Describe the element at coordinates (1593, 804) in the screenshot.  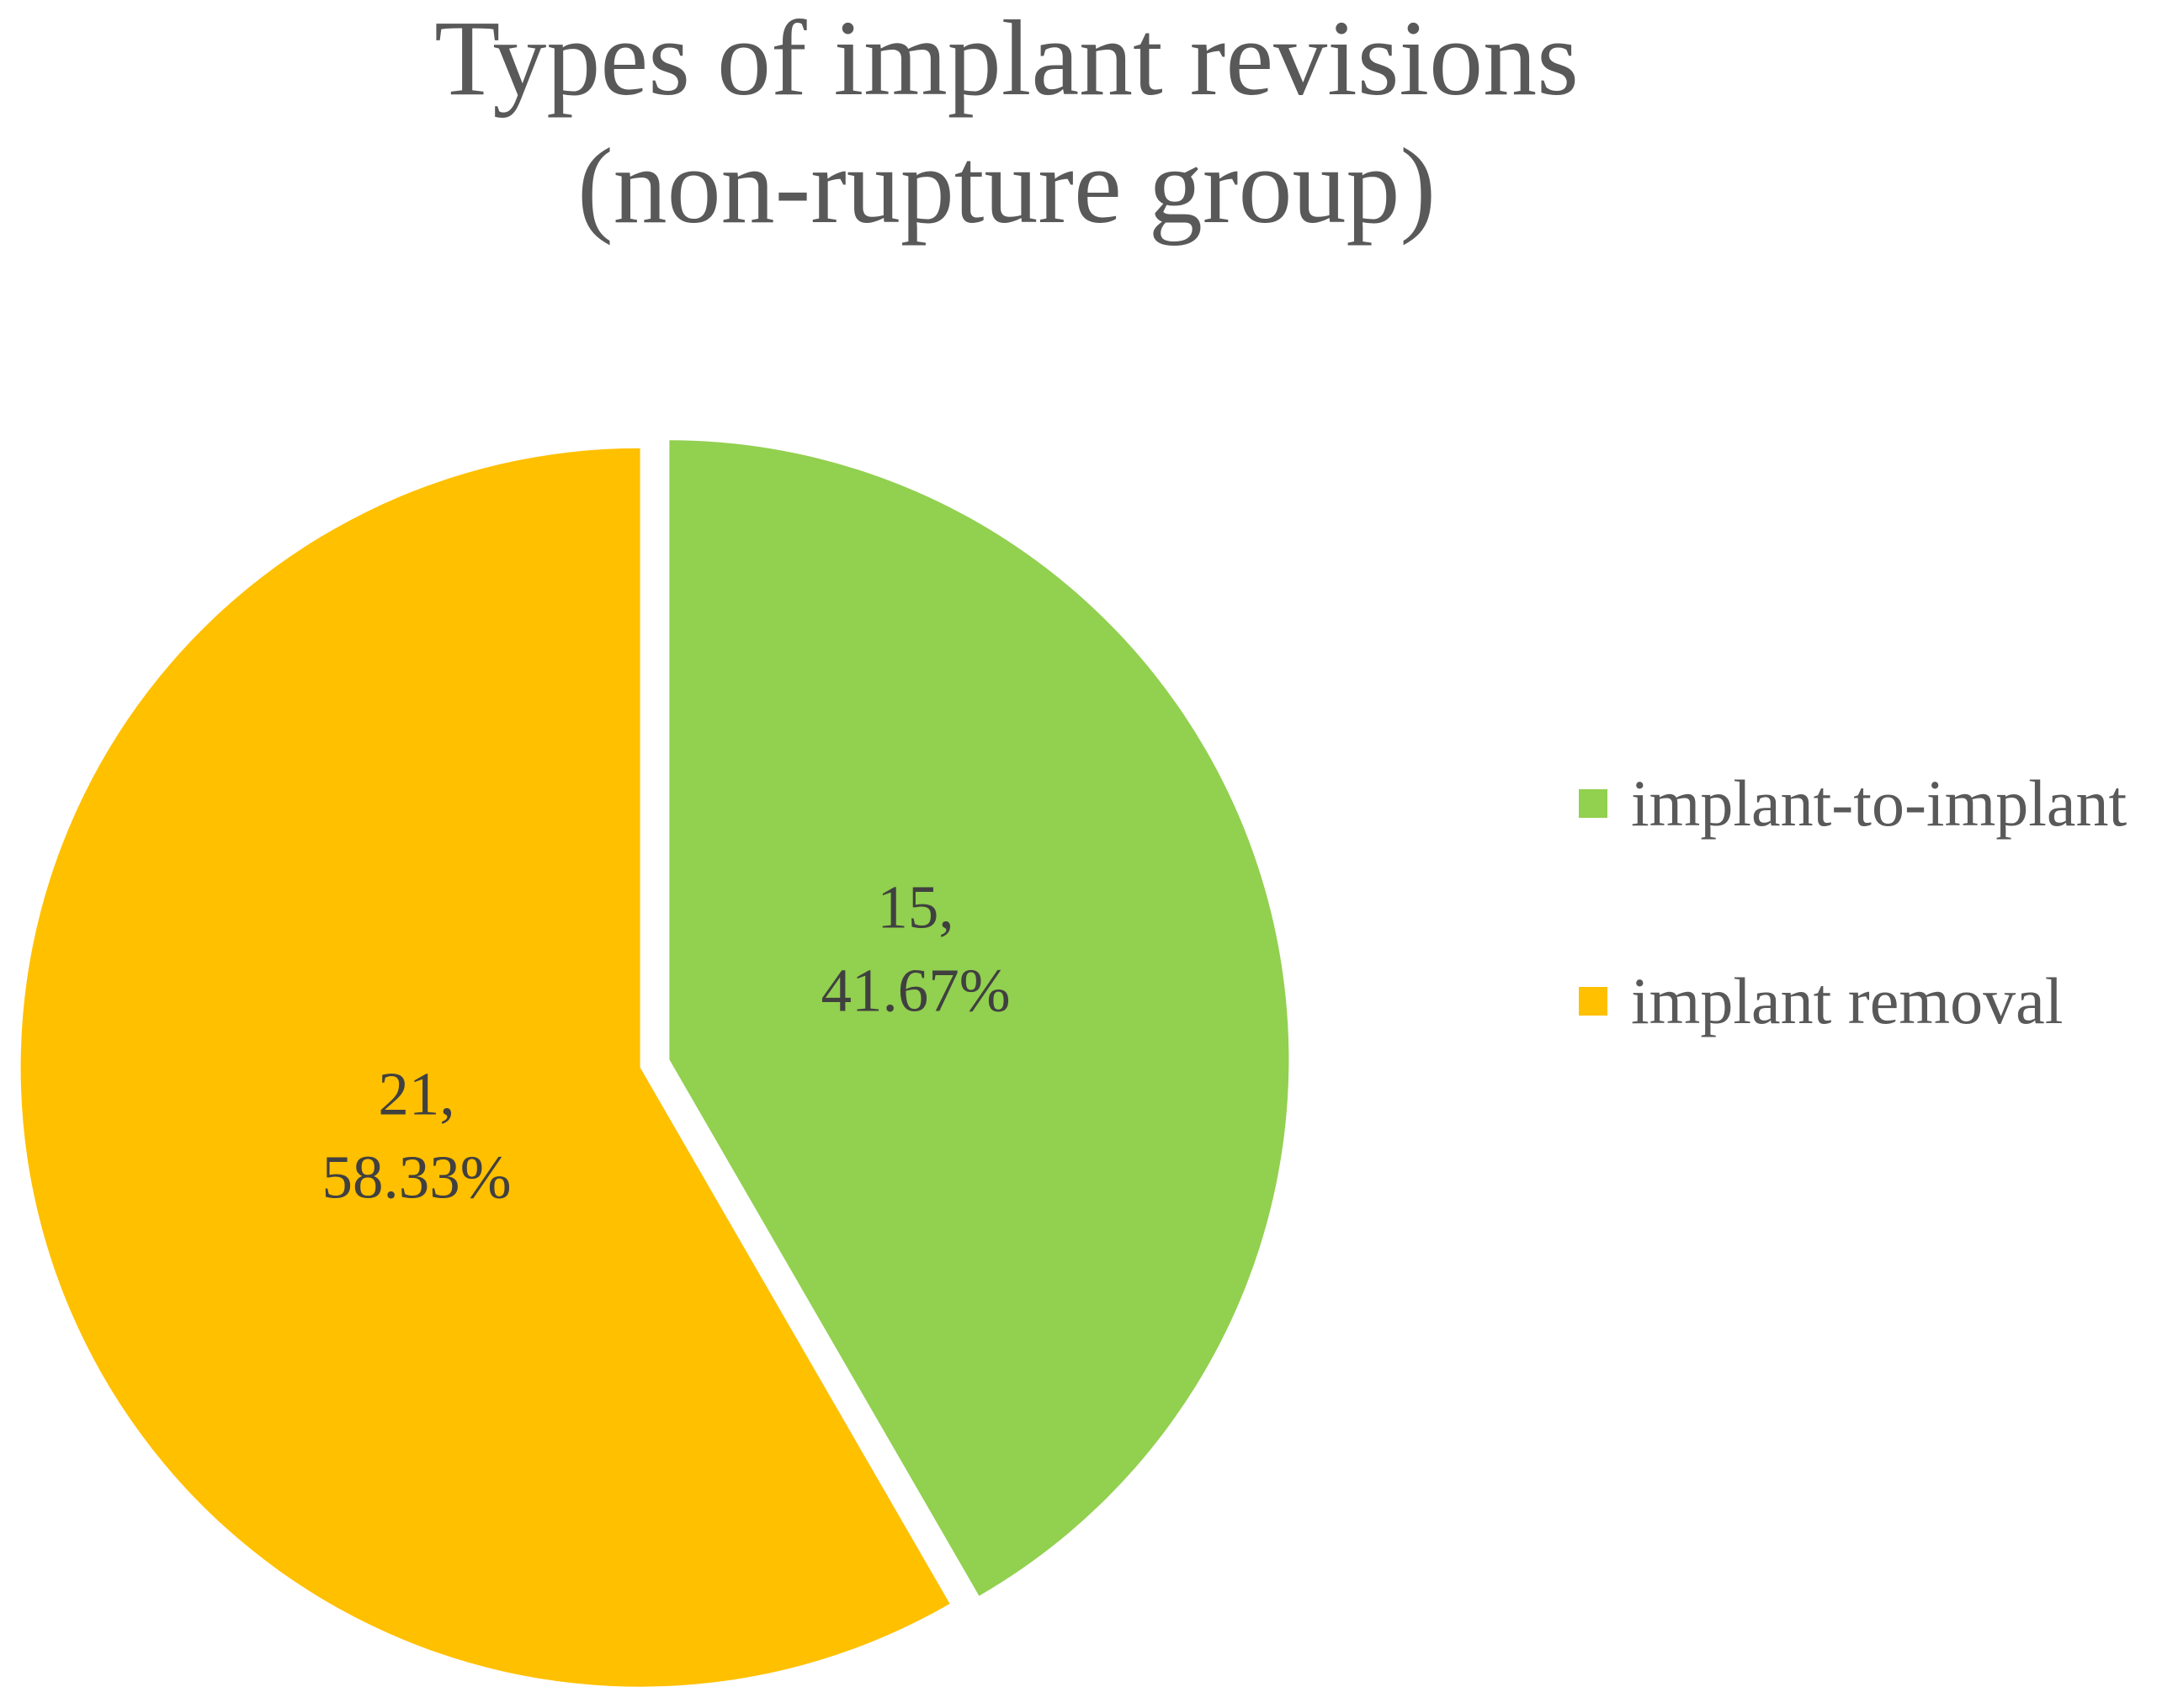
I see `legend-swatch-green` at that location.